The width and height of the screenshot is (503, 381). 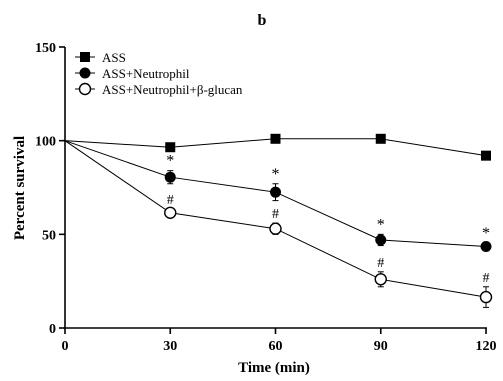 I want to click on y-tick-label: 150, so click(x=45, y=48).